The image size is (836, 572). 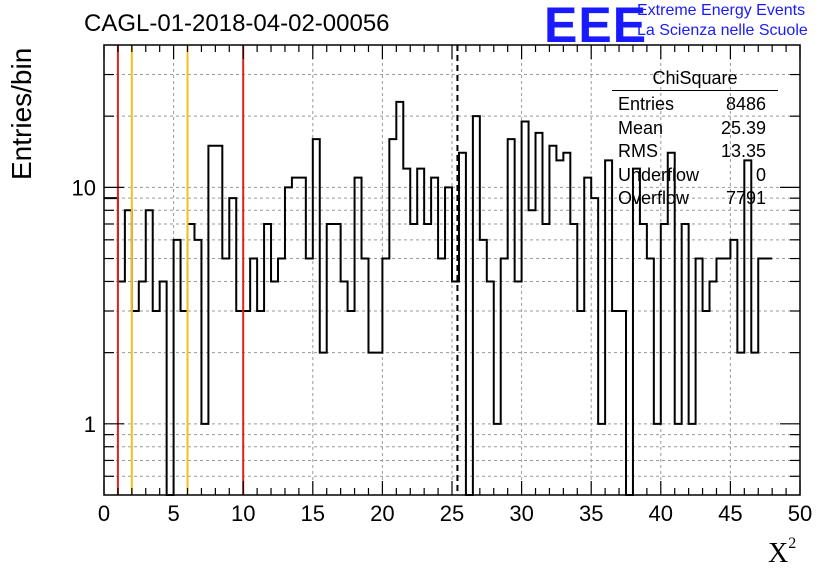 I want to click on stats-row-rms: RMS 13.35, so click(x=692, y=151).